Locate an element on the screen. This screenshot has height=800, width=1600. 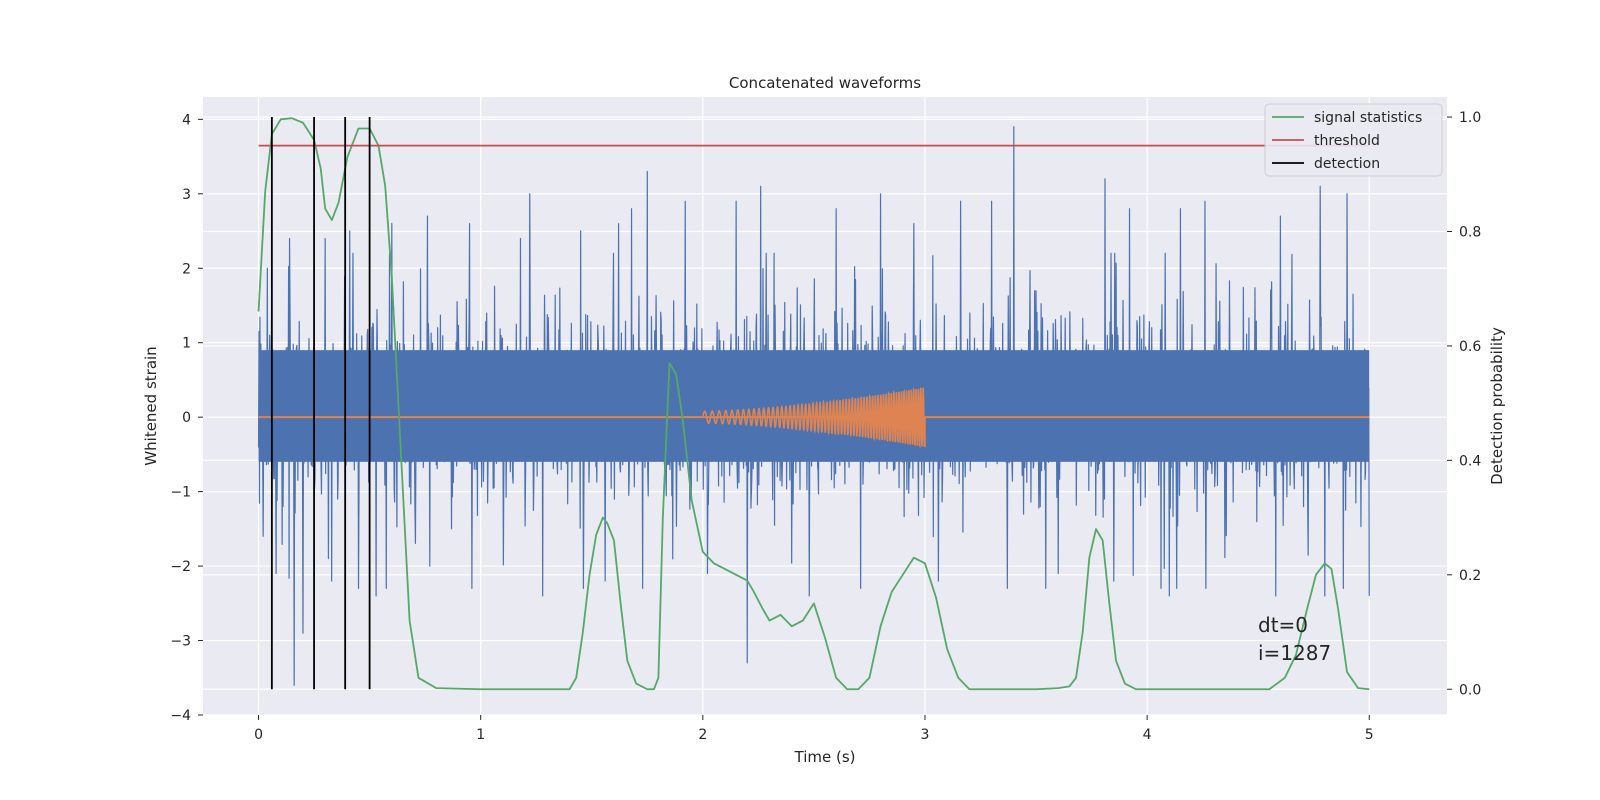
y-tick-label: 1 is located at coordinates (186, 344).